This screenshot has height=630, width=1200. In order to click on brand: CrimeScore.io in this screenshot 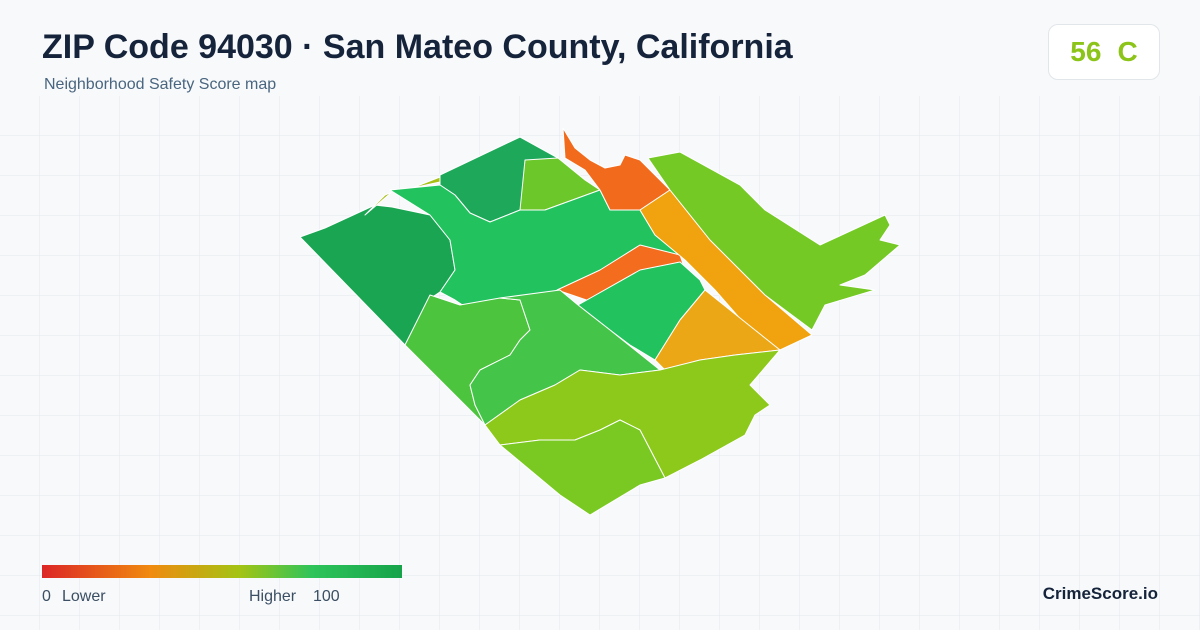, I will do `click(1100, 593)`.